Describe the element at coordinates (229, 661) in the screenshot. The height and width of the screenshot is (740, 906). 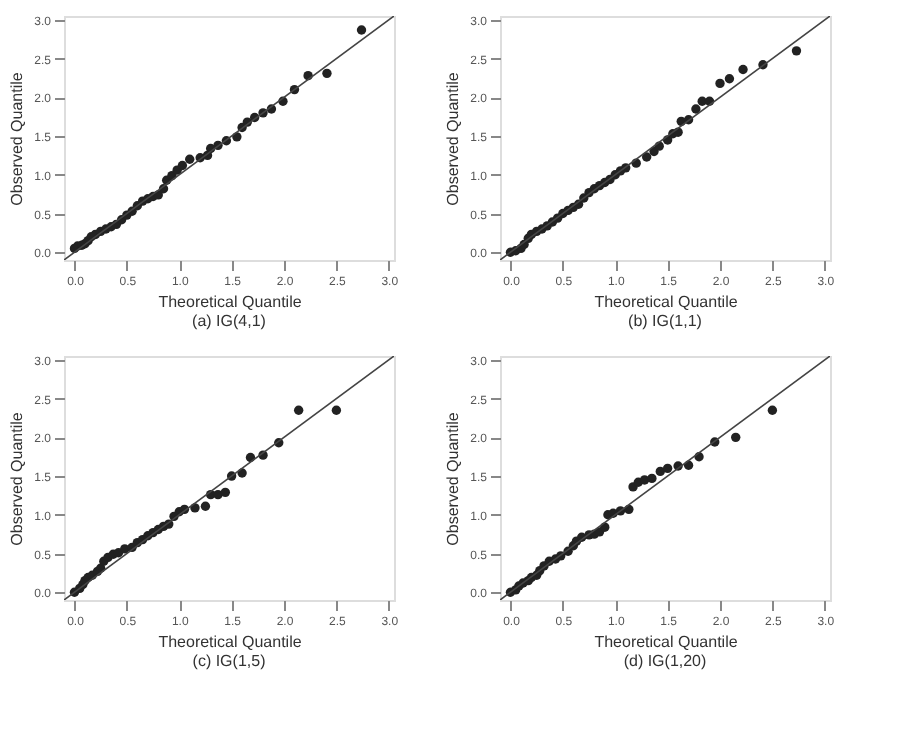
I see `text: (c) IG(1,5)` at that location.